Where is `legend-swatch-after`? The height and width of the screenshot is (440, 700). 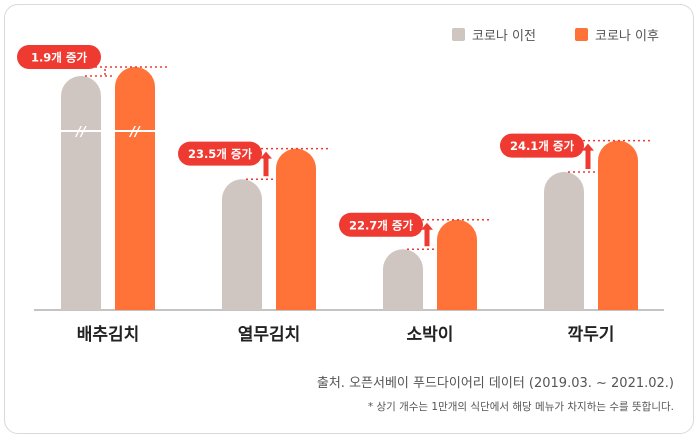 legend-swatch-after is located at coordinates (581, 34).